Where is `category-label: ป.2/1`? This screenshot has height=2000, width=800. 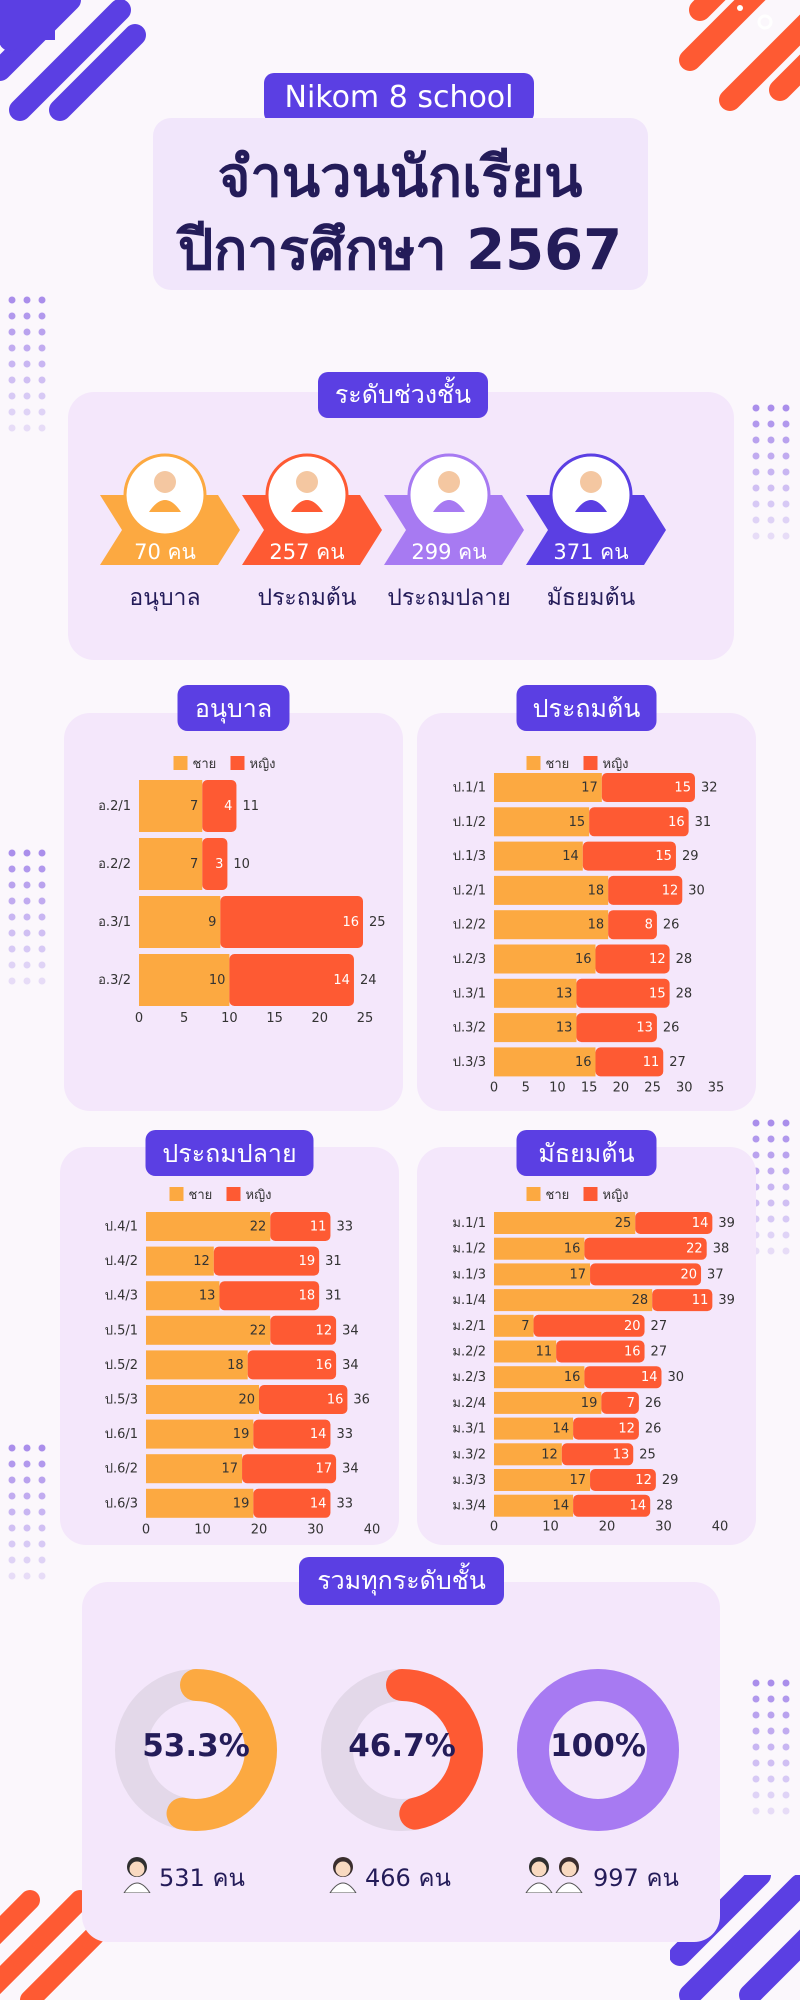
category-label: ป.2/1 is located at coordinates (469, 890).